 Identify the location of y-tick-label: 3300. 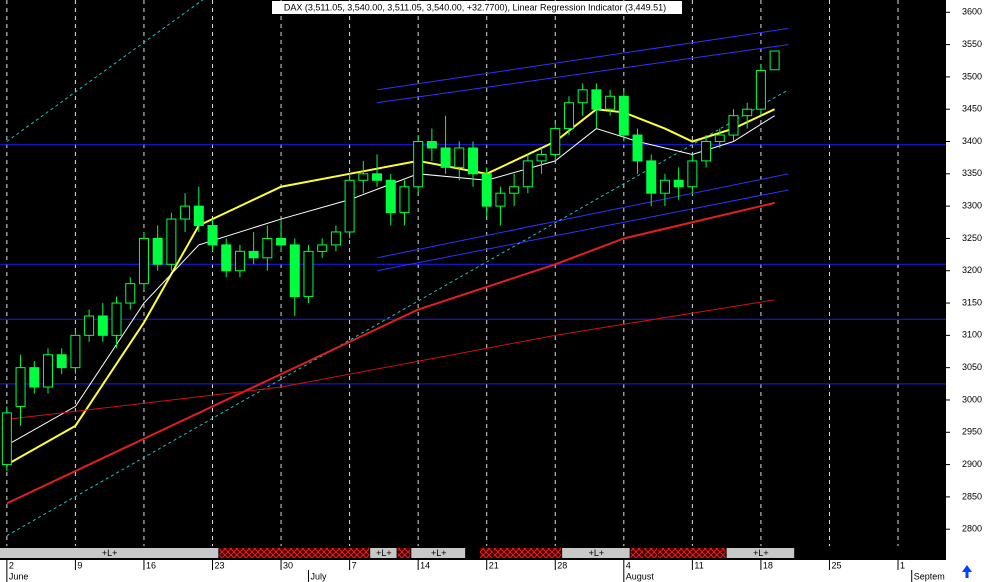
(972, 205).